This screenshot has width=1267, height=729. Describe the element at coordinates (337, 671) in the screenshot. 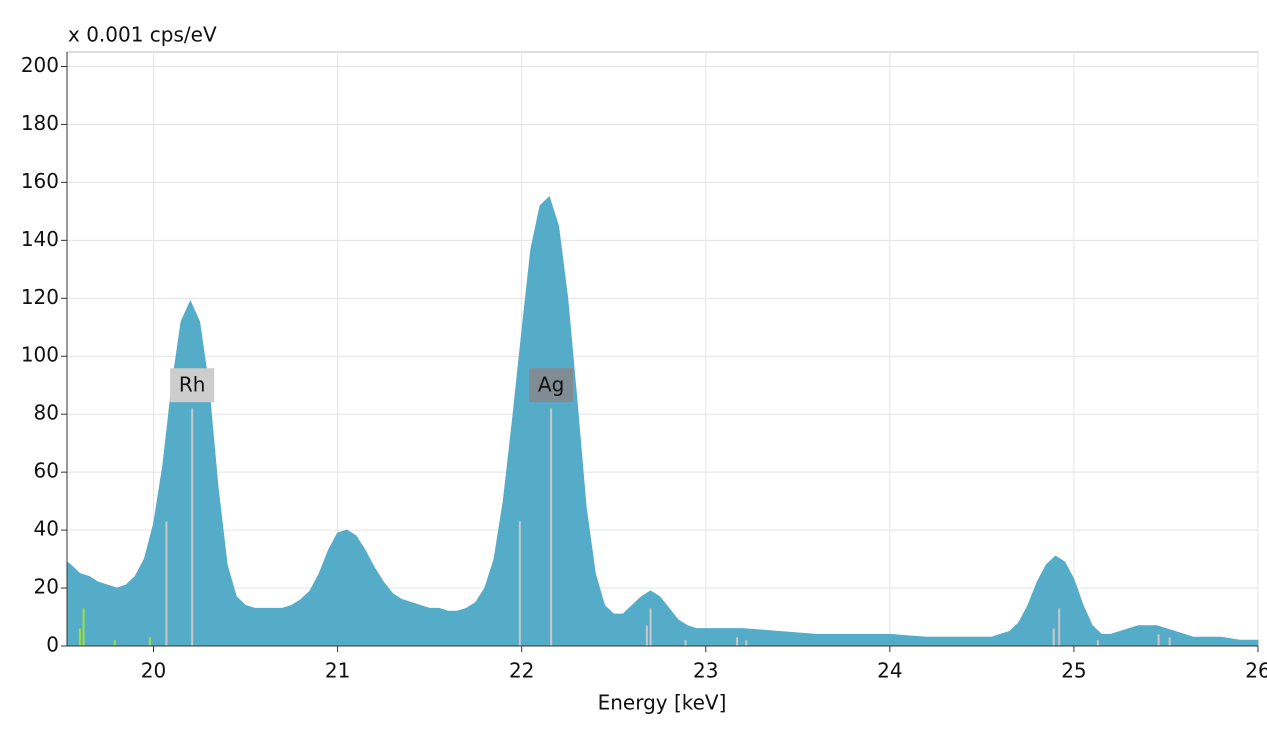

I see `x-tick-label: 21` at that location.